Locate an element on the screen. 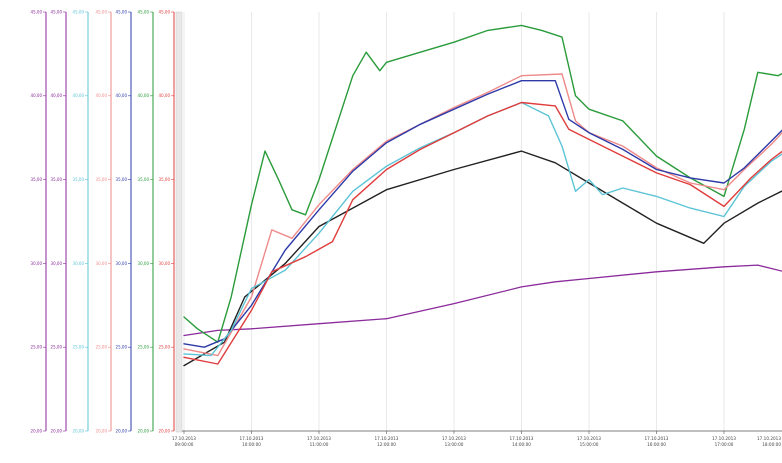 Image resolution: width=782 pixels, height=463 pixels. axis-scrollbar is located at coordinates (179, 222).